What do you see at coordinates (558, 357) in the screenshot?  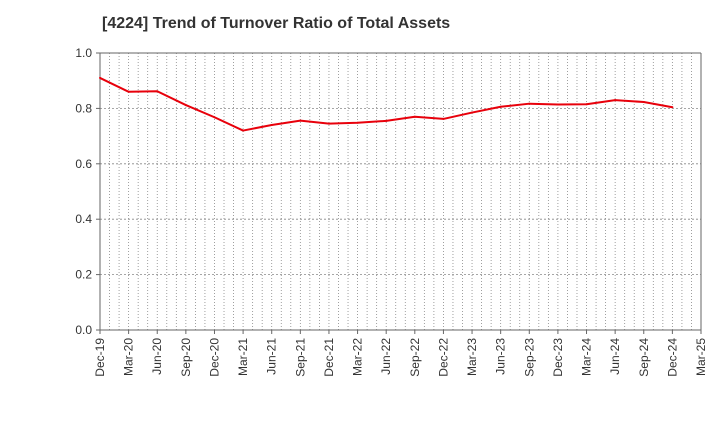 I see `x-tick-label: Dec-23` at bounding box center [558, 357].